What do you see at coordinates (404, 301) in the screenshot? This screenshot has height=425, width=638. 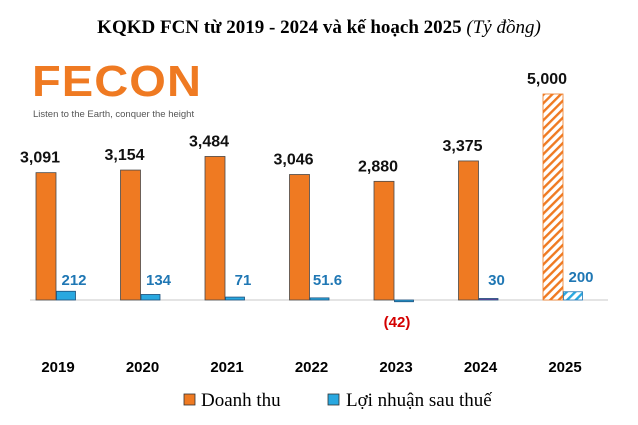 I see `bar-profit-2023` at bounding box center [404, 301].